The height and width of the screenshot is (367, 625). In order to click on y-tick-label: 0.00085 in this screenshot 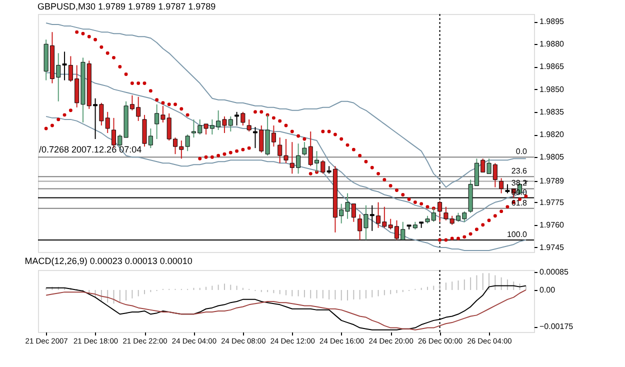, I will do `click(554, 272)`.